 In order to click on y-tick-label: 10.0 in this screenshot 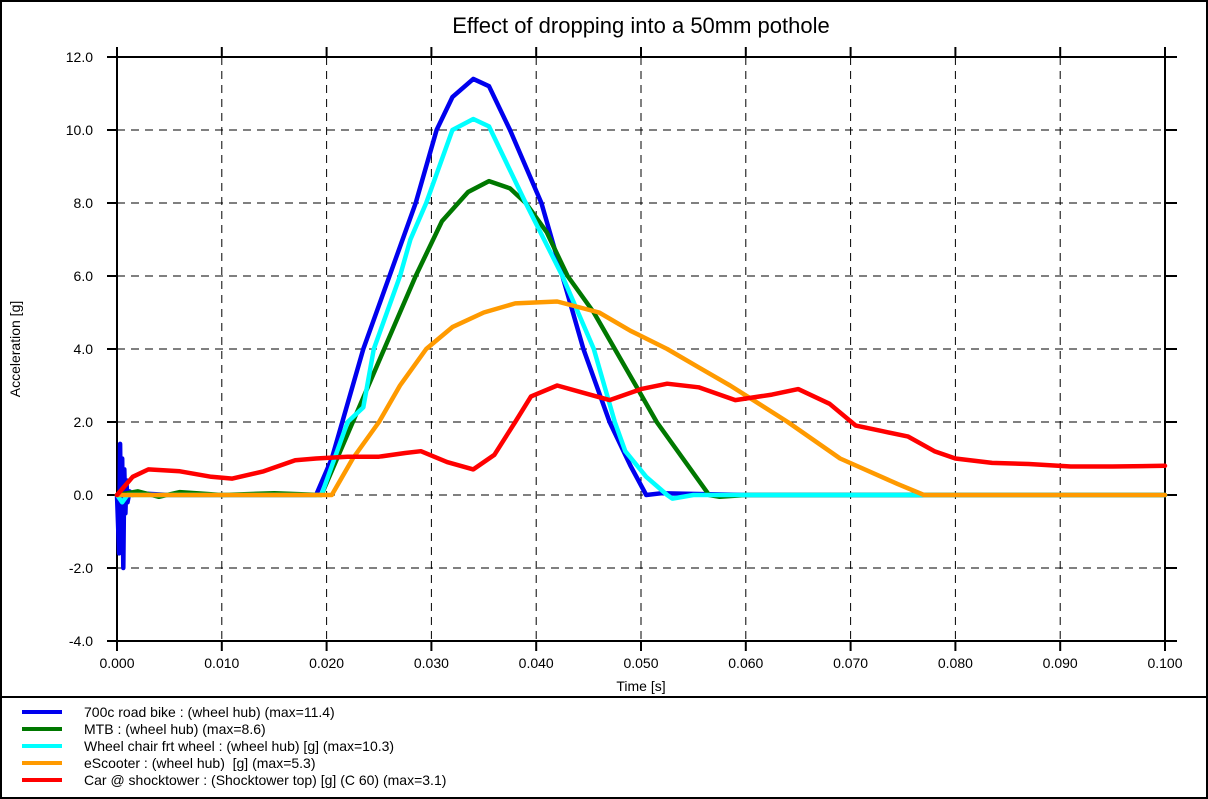, I will do `click(79, 130)`.